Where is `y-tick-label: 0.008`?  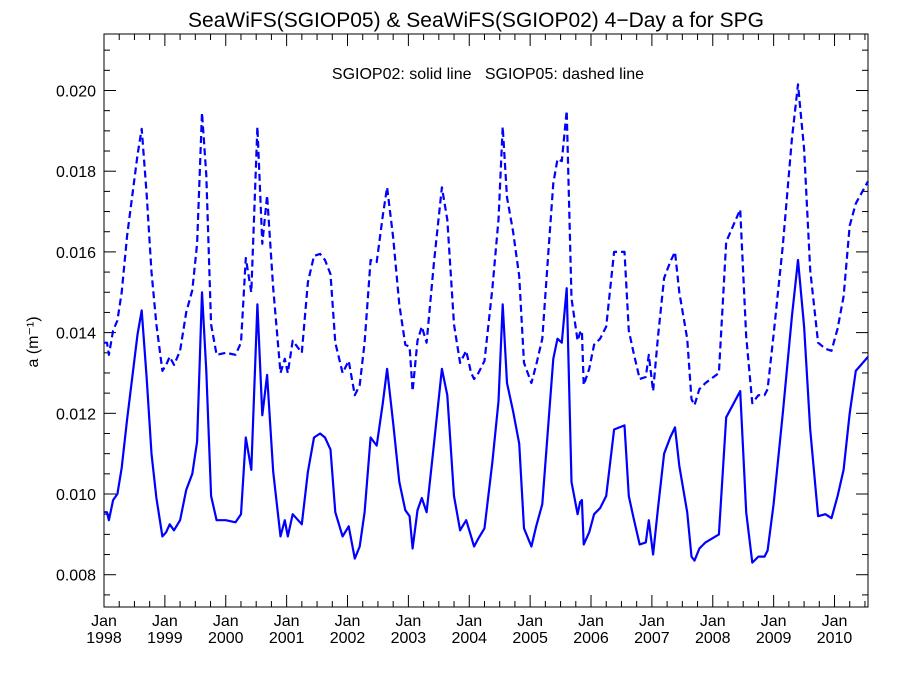
y-tick-label: 0.008 is located at coordinates (76, 576).